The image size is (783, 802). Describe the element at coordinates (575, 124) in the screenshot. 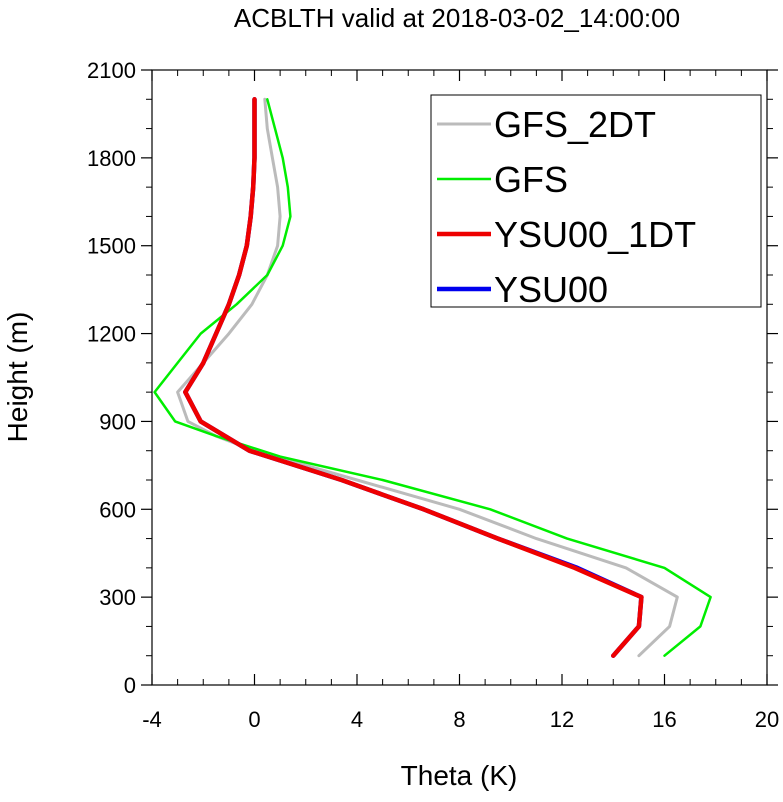

I see `legend-label: GFS_2DT` at that location.